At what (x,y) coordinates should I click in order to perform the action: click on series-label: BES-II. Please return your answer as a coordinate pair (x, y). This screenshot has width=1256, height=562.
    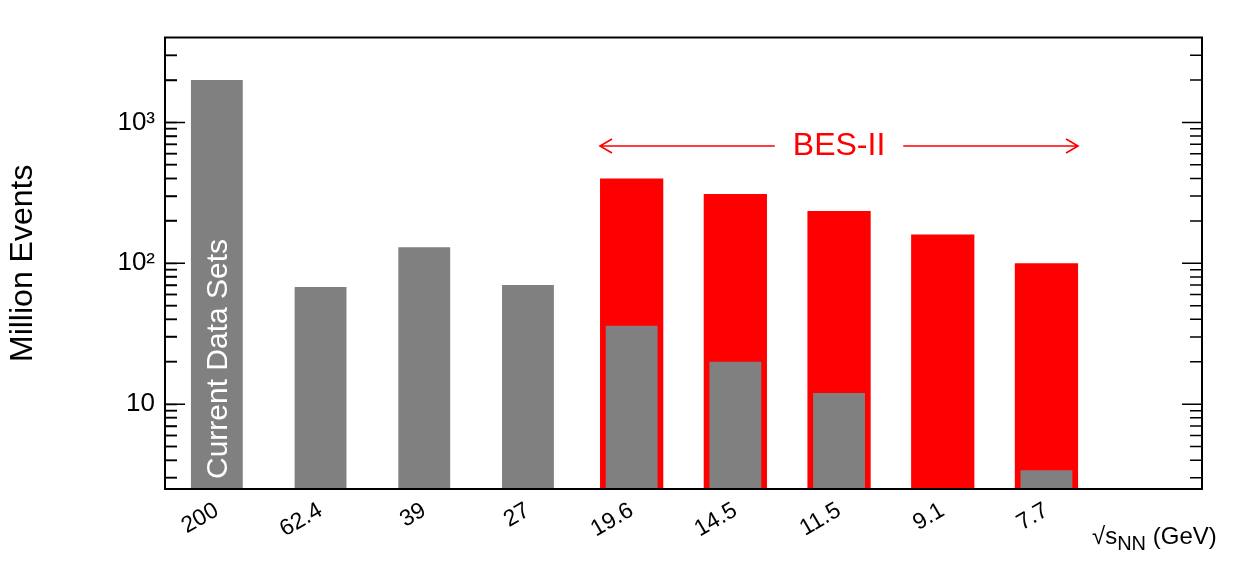
    Looking at the image, I should click on (839, 143).